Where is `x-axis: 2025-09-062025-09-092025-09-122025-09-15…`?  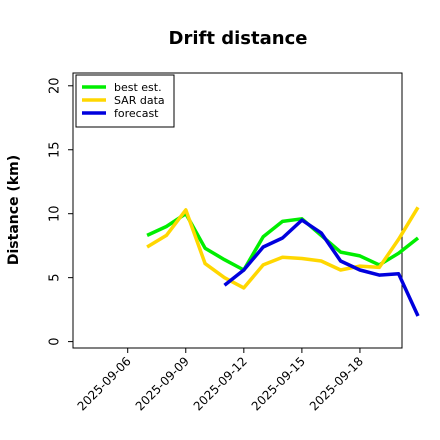
x-axis: 2025-09-062025-09-092025-09-122025-09-15… is located at coordinates (220, 380).